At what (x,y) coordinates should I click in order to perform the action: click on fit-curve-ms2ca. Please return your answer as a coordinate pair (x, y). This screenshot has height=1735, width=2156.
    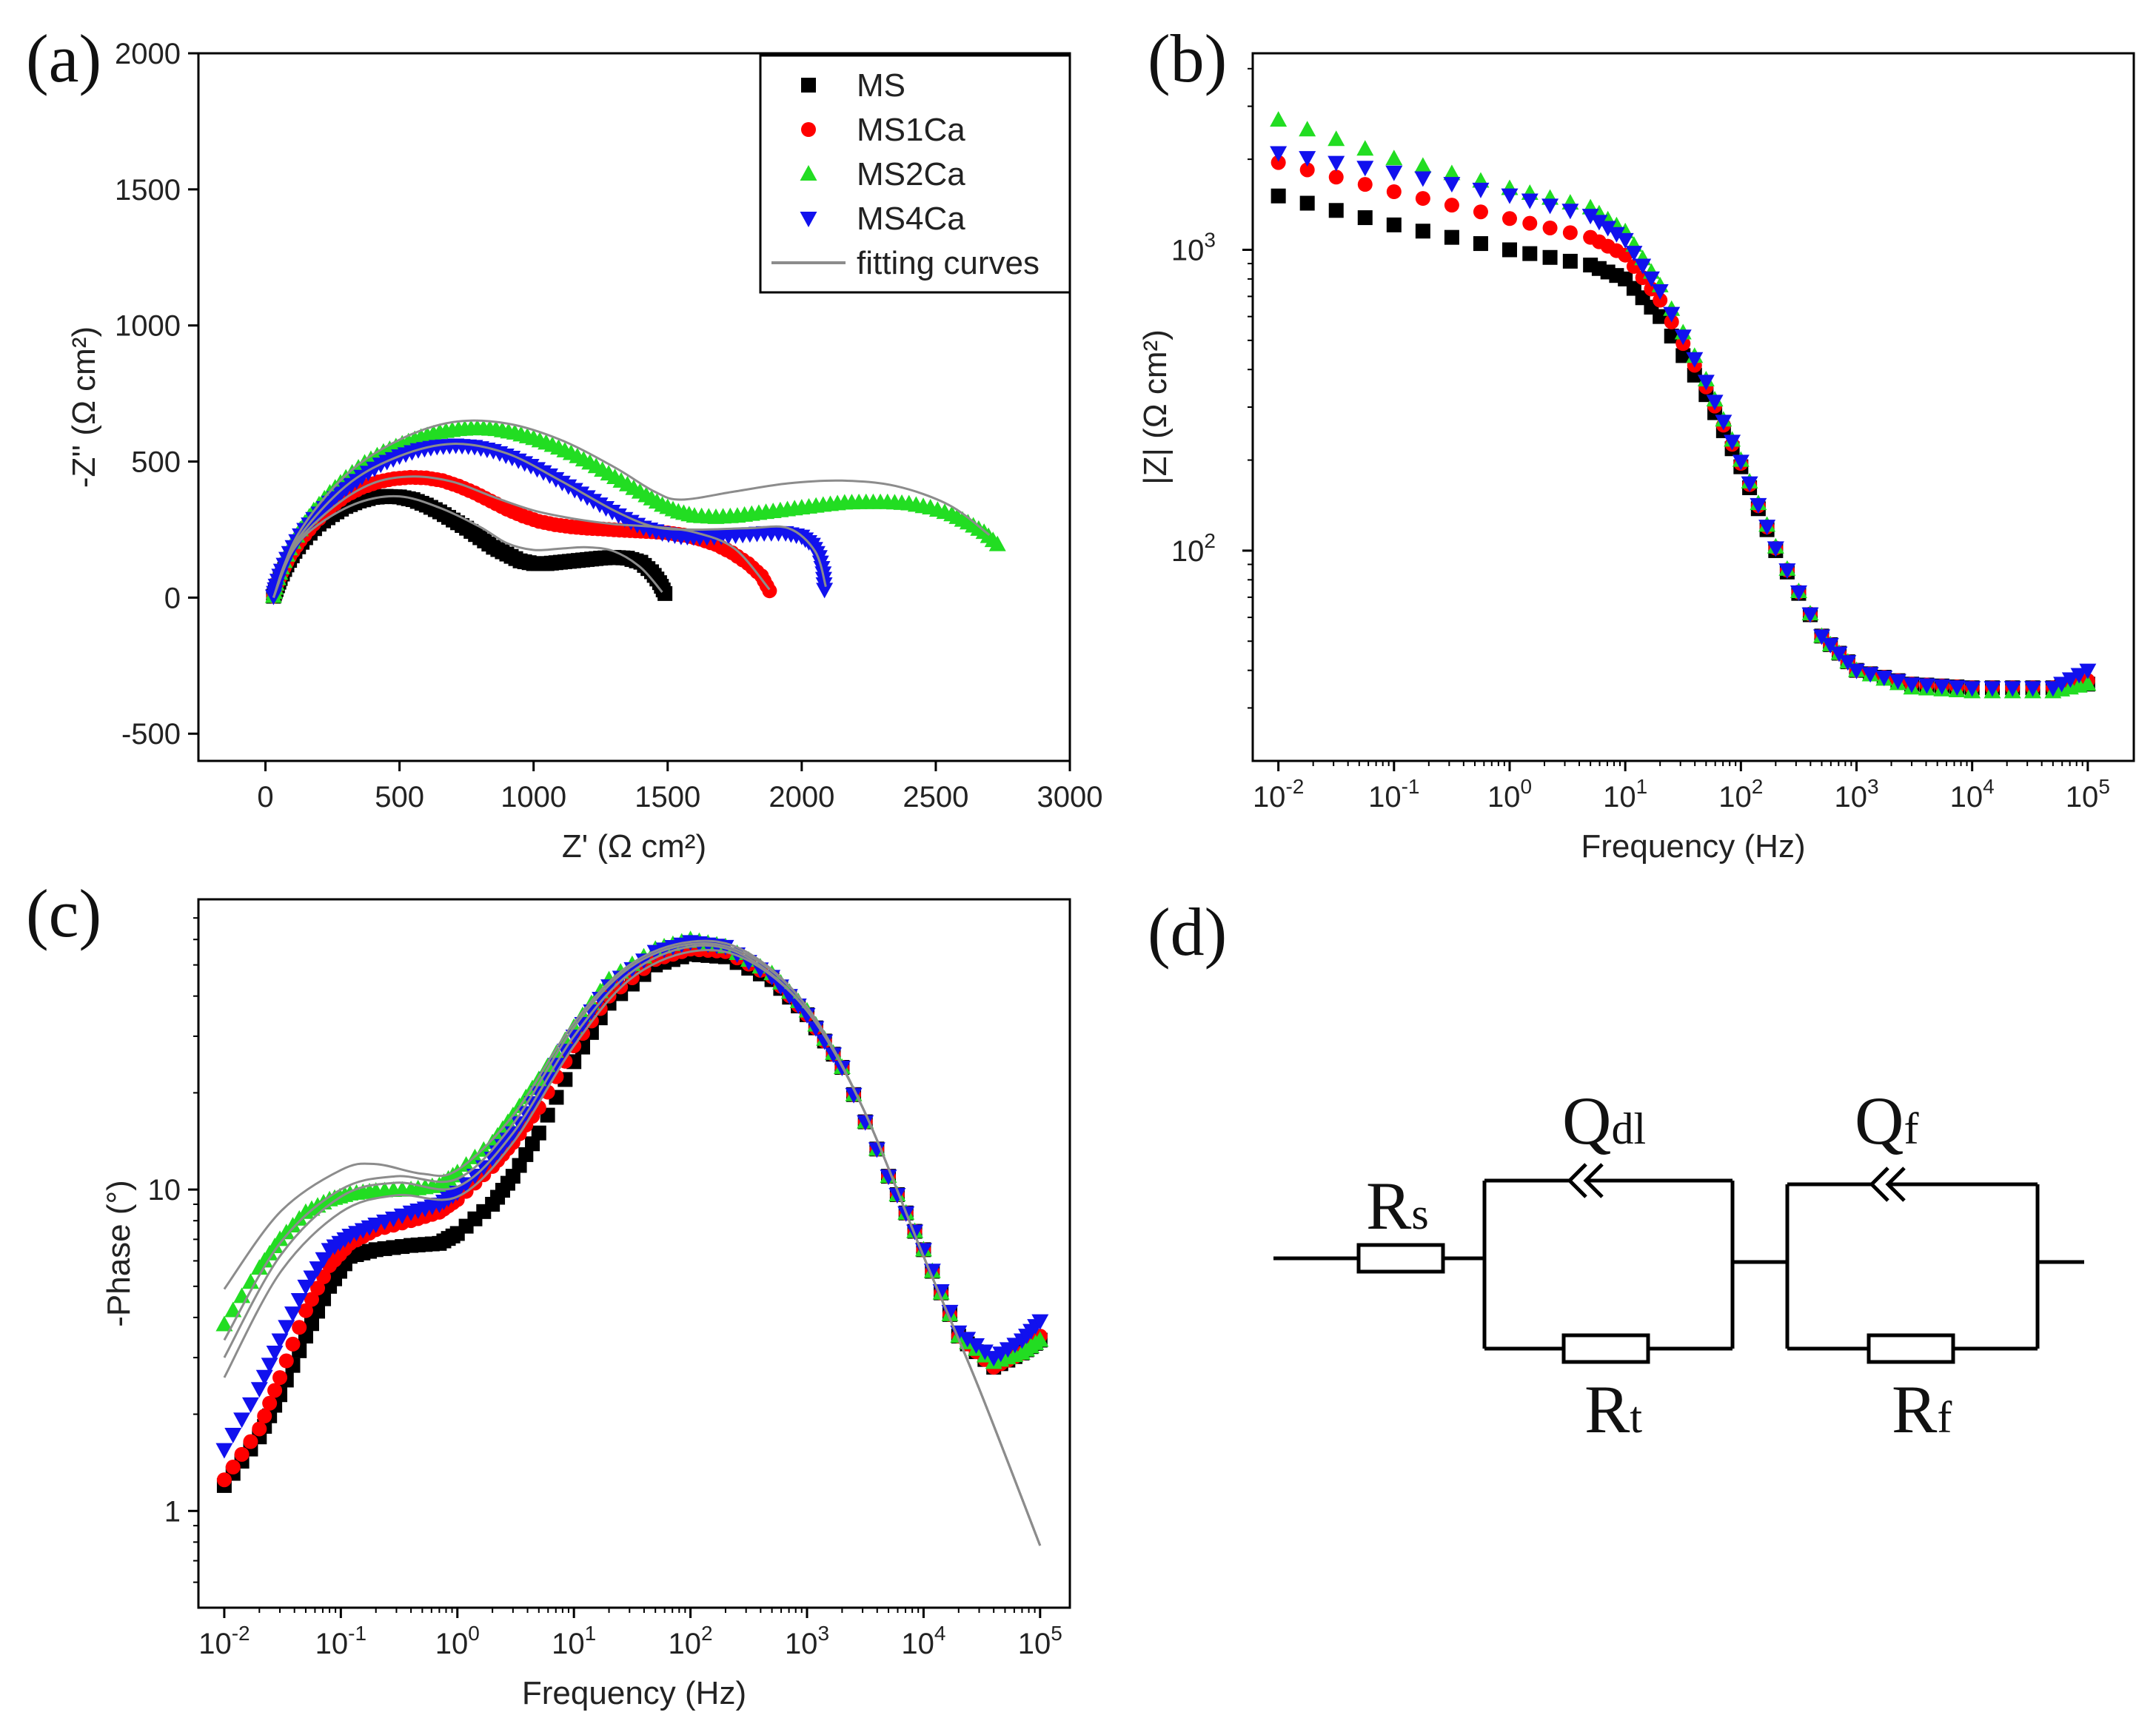
    Looking at the image, I should click on (631, 508).